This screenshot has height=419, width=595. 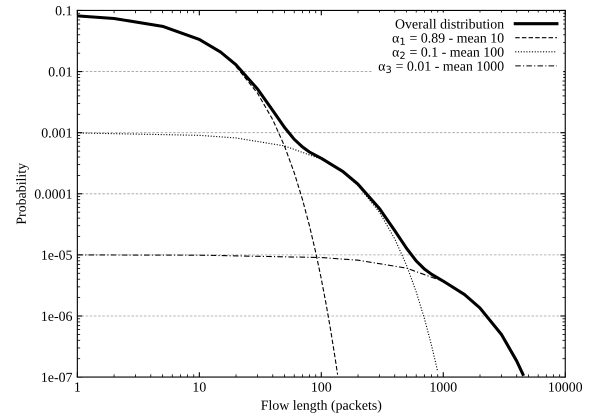 What do you see at coordinates (450, 23) in the screenshot?
I see `legend-label: Overall distribution` at bounding box center [450, 23].